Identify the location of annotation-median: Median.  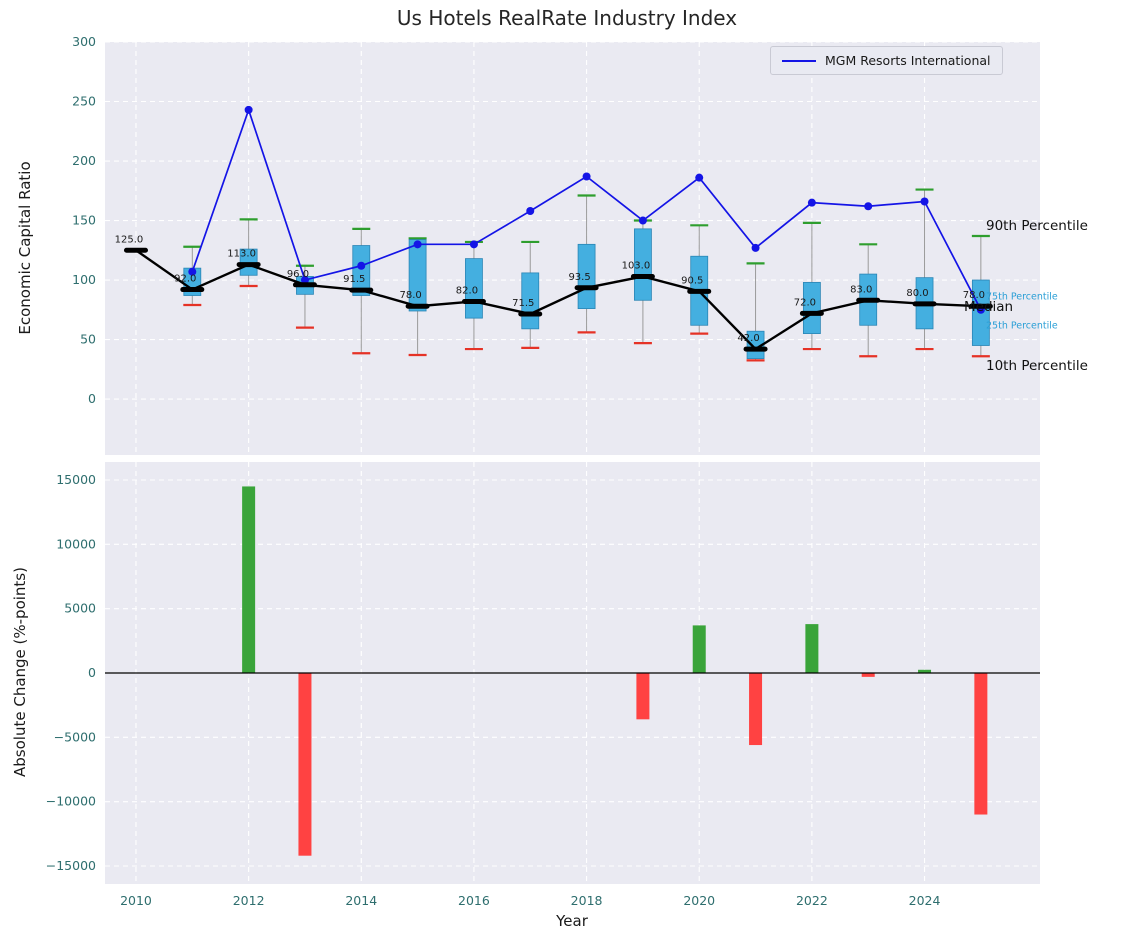
(989, 307).